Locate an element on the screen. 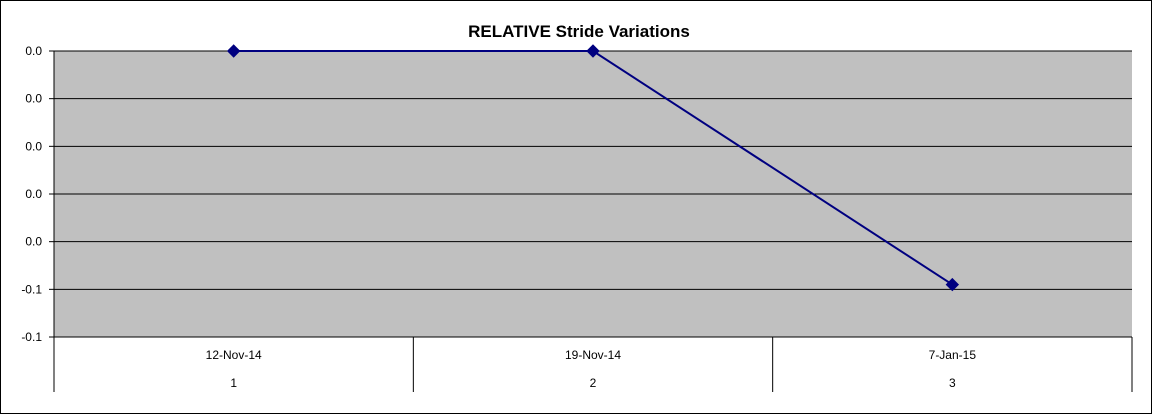 The height and width of the screenshot is (414, 1152). x-category-number: 1 is located at coordinates (233, 383).